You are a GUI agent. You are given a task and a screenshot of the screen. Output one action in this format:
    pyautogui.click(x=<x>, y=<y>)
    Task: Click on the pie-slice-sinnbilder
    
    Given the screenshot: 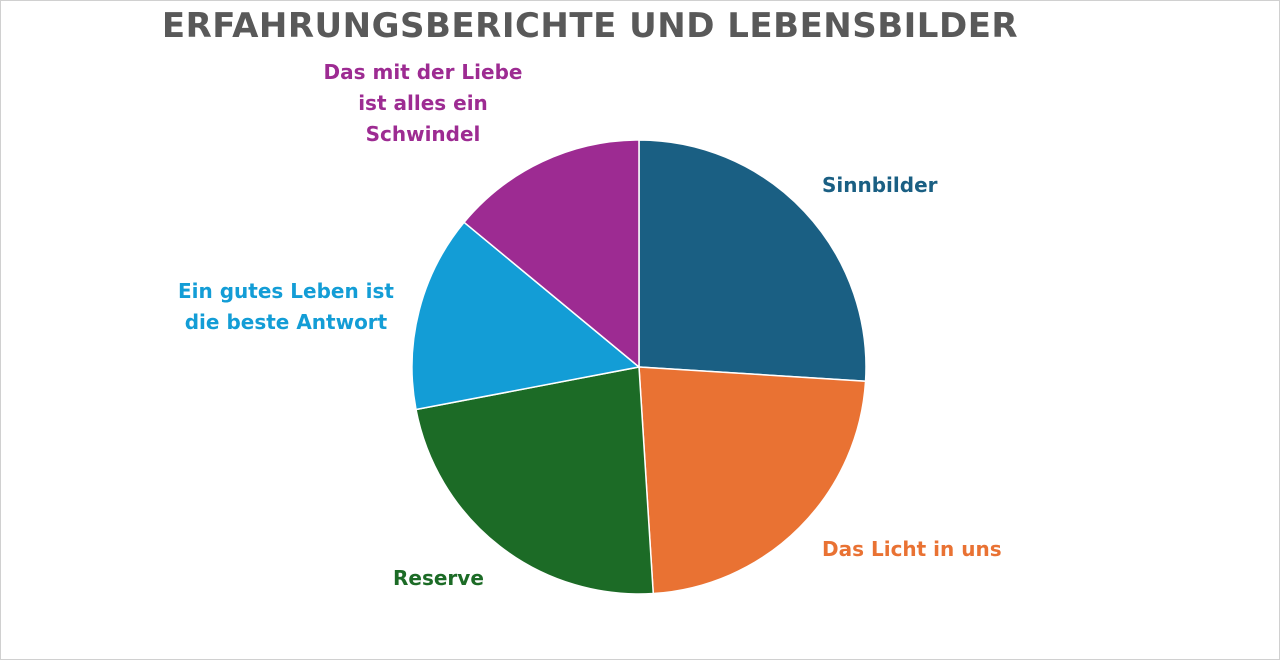 What is the action you would take?
    pyautogui.click(x=752, y=261)
    